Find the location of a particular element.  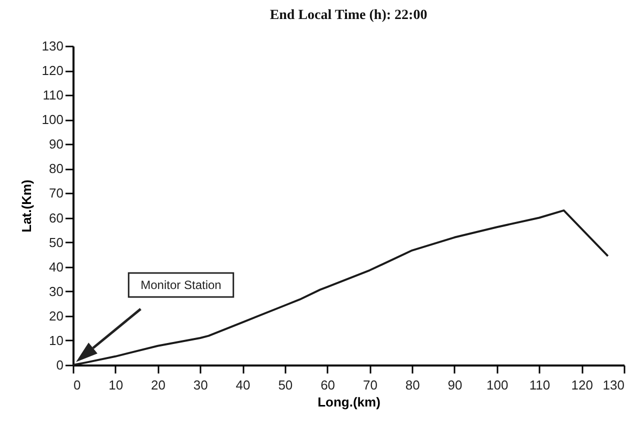

y-tick-label: 80 is located at coordinates (56, 168).